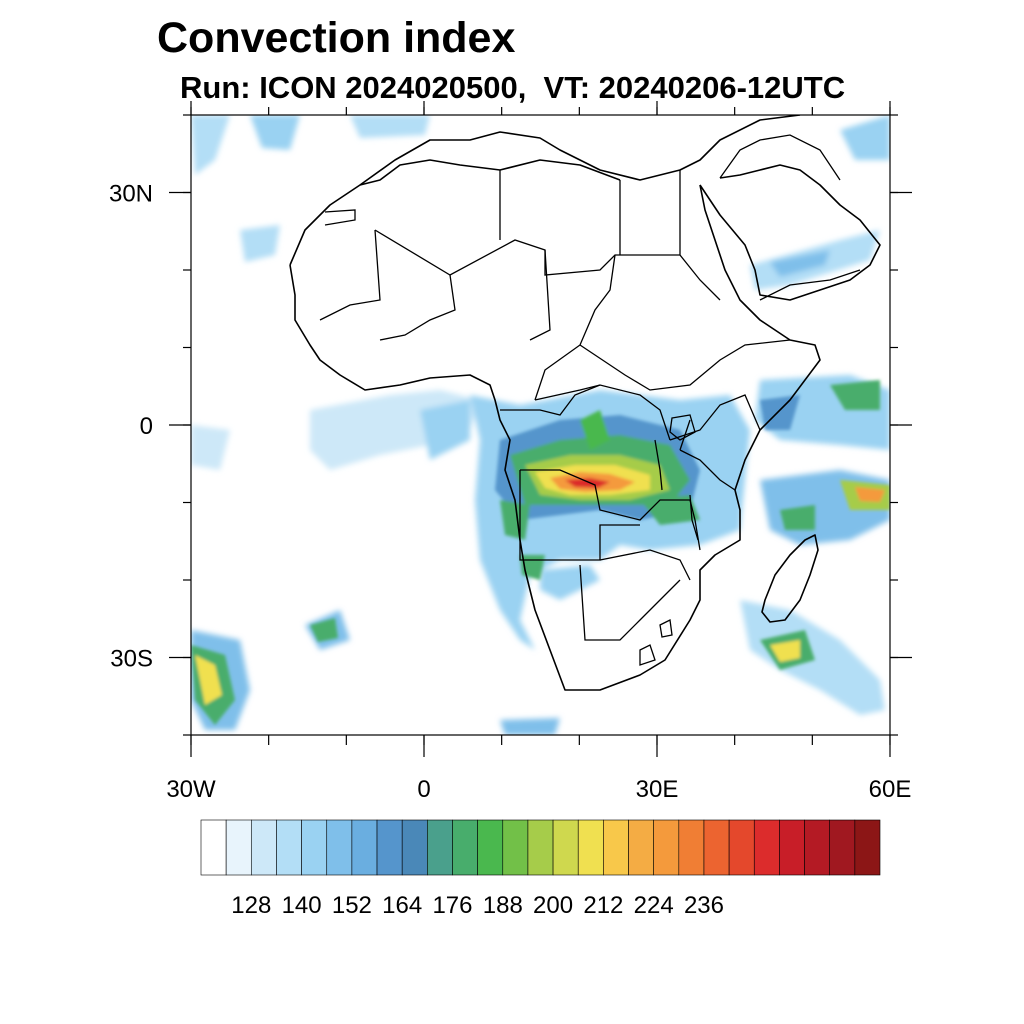 The height and width of the screenshot is (1024, 1024). What do you see at coordinates (131, 194) in the screenshot?
I see `lat-tick-label: 30N` at bounding box center [131, 194].